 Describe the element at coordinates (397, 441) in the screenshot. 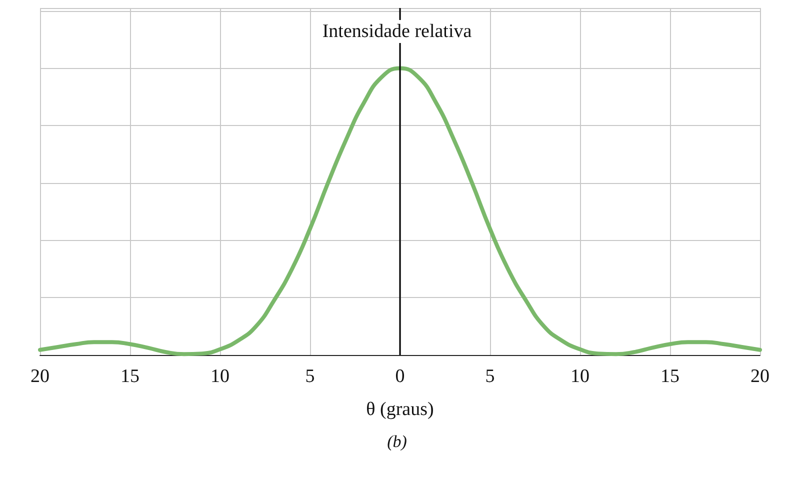

I see `text: (b)` at that location.